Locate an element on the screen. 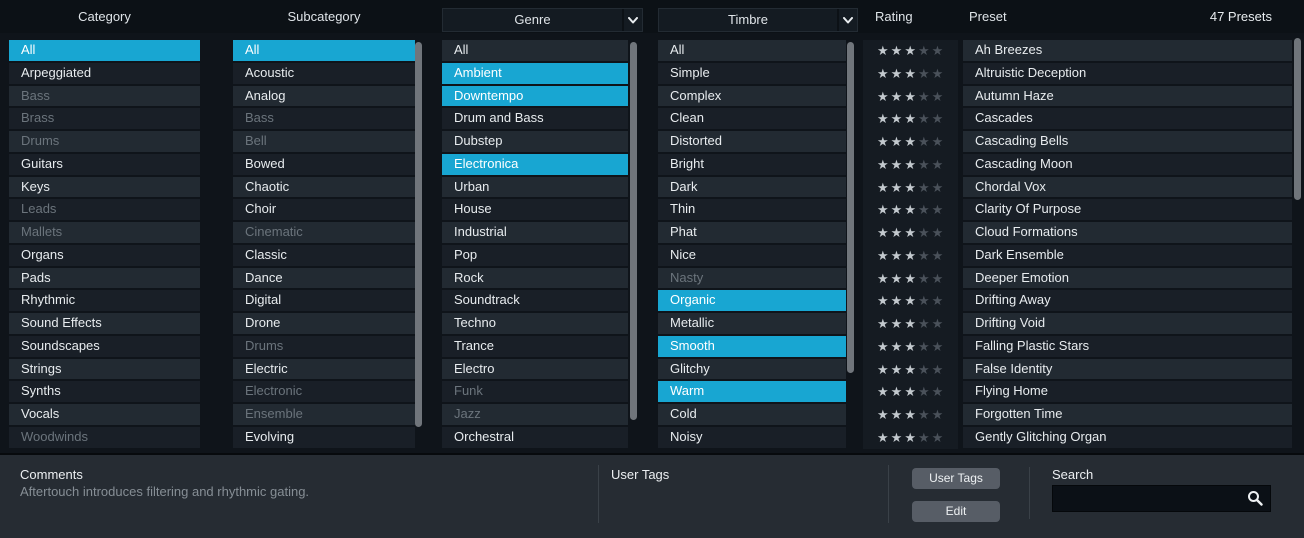 The image size is (1304, 538). chevron-down-icon is located at coordinates (633, 20).